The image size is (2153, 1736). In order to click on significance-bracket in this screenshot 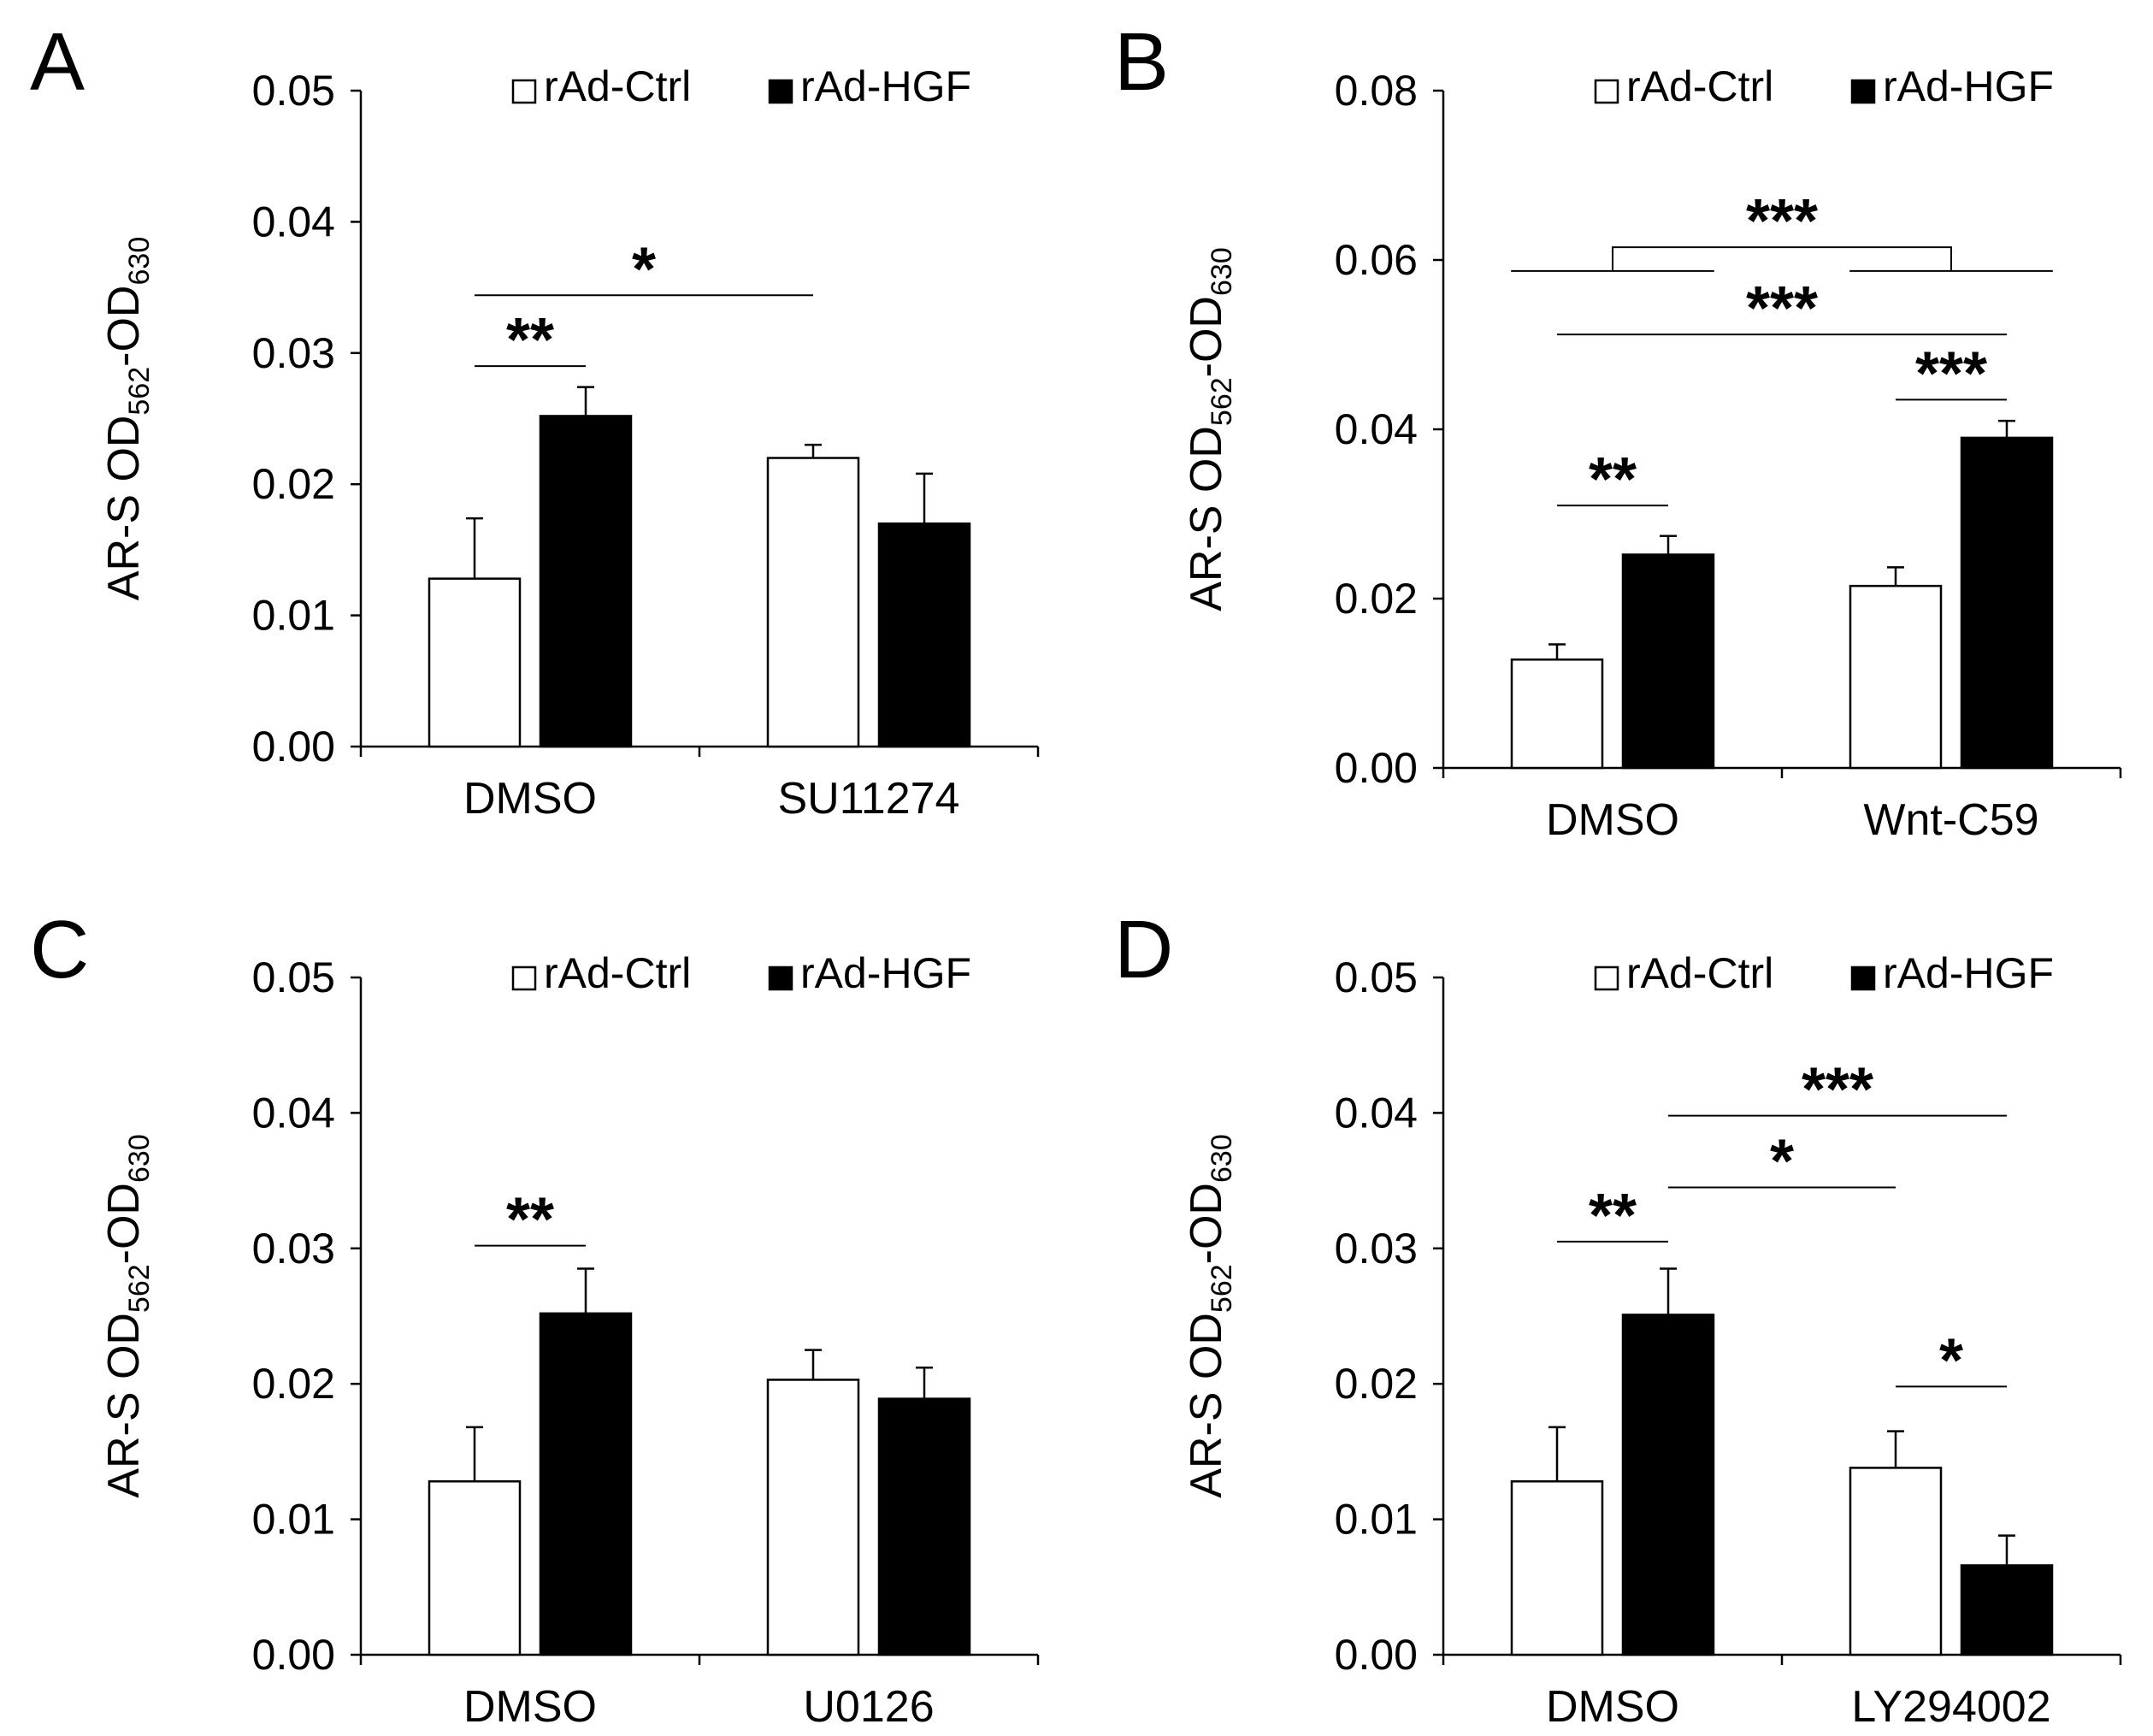, I will do `click(1782, 259)`.